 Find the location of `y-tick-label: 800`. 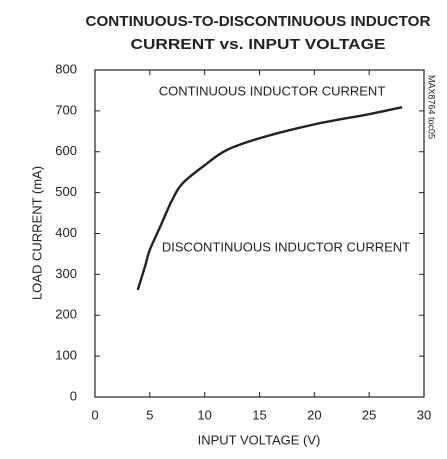

y-tick-label: 800 is located at coordinates (66, 68).